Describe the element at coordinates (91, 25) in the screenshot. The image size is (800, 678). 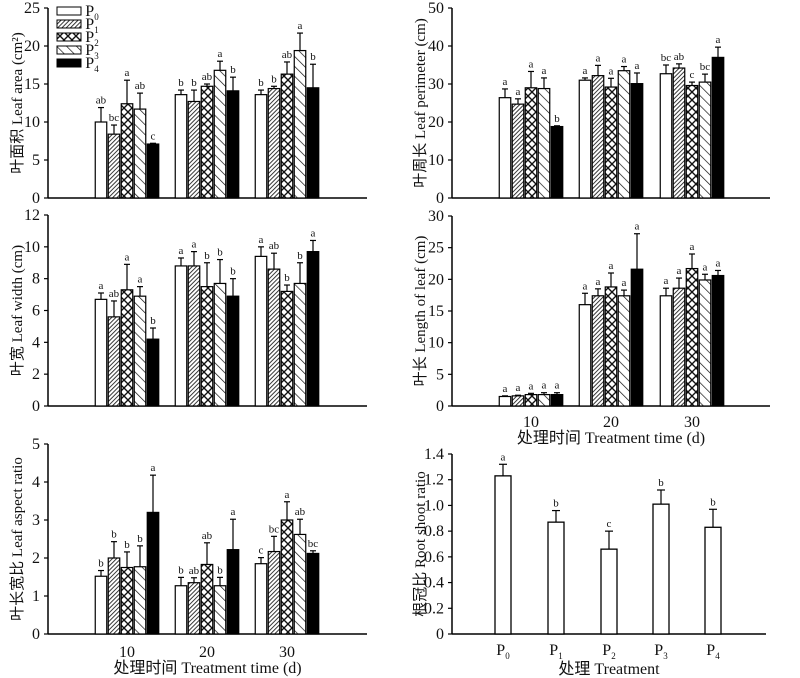
I see `legend-label: P1` at that location.